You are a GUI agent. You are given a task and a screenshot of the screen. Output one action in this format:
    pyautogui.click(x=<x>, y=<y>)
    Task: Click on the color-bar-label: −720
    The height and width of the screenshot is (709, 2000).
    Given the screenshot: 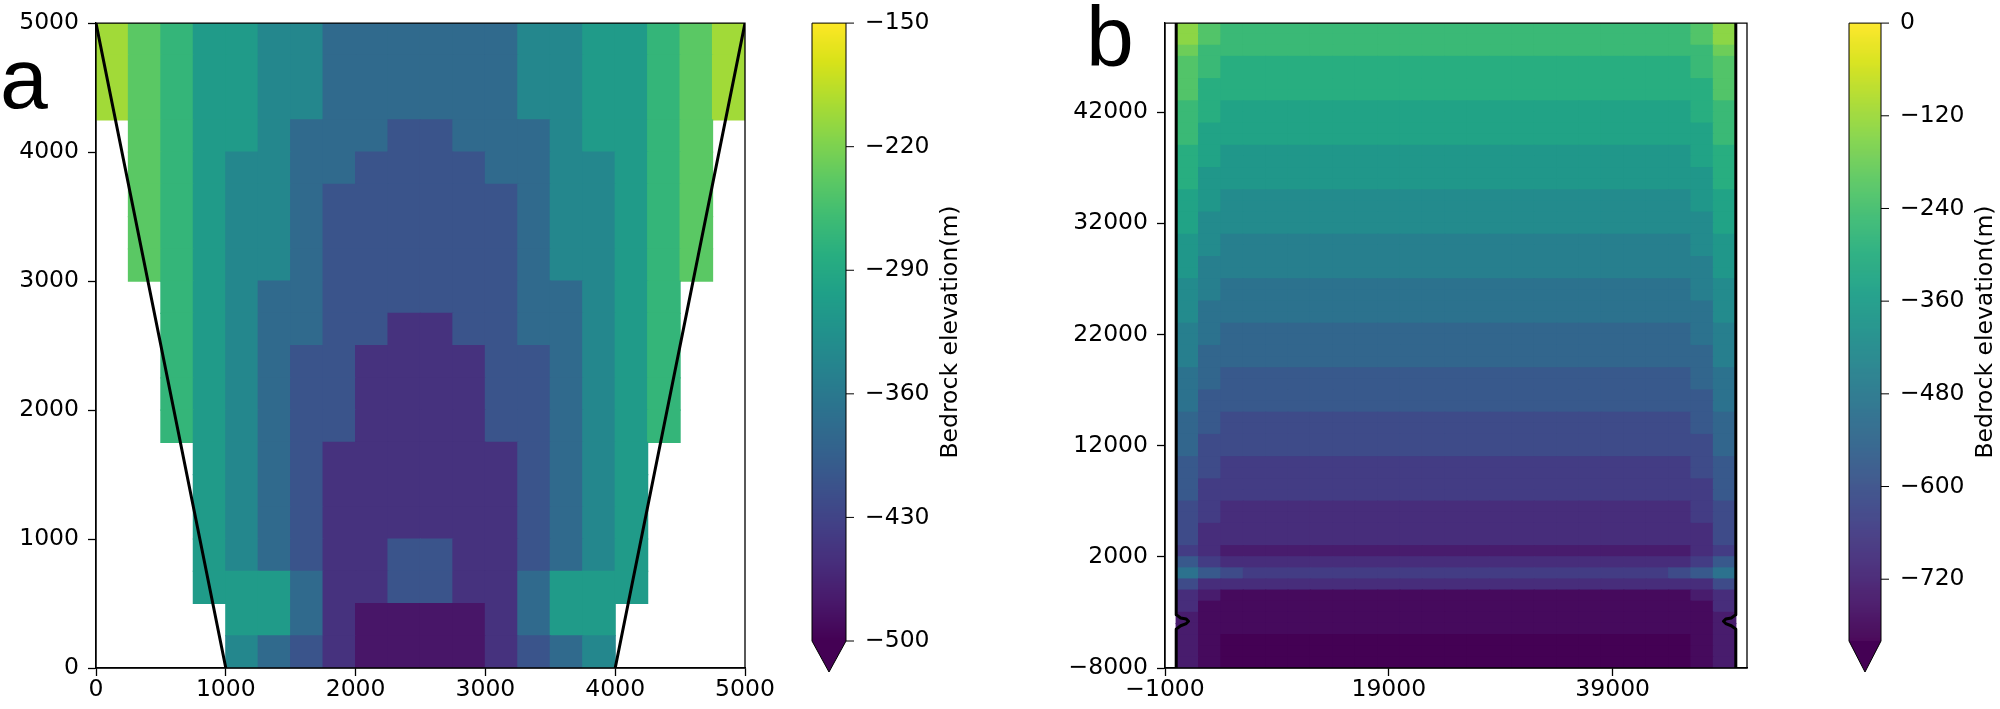 What is the action you would take?
    pyautogui.click(x=1932, y=577)
    